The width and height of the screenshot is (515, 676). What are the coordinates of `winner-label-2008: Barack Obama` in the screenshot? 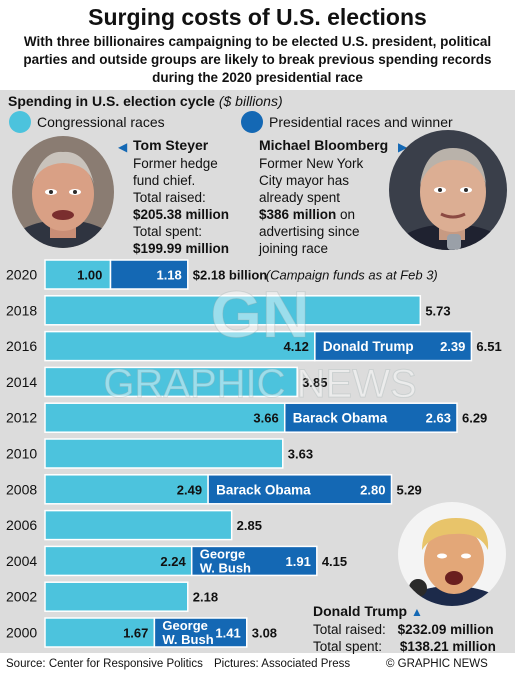 It's located at (263, 489).